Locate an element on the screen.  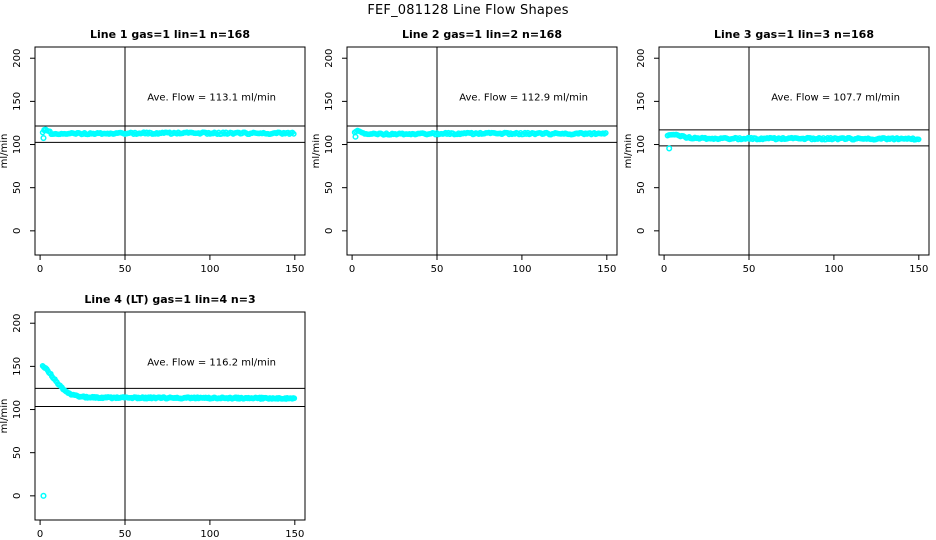
ave-flow-label: Ave. Flow = 107.7 ml/min is located at coordinates (835, 98).